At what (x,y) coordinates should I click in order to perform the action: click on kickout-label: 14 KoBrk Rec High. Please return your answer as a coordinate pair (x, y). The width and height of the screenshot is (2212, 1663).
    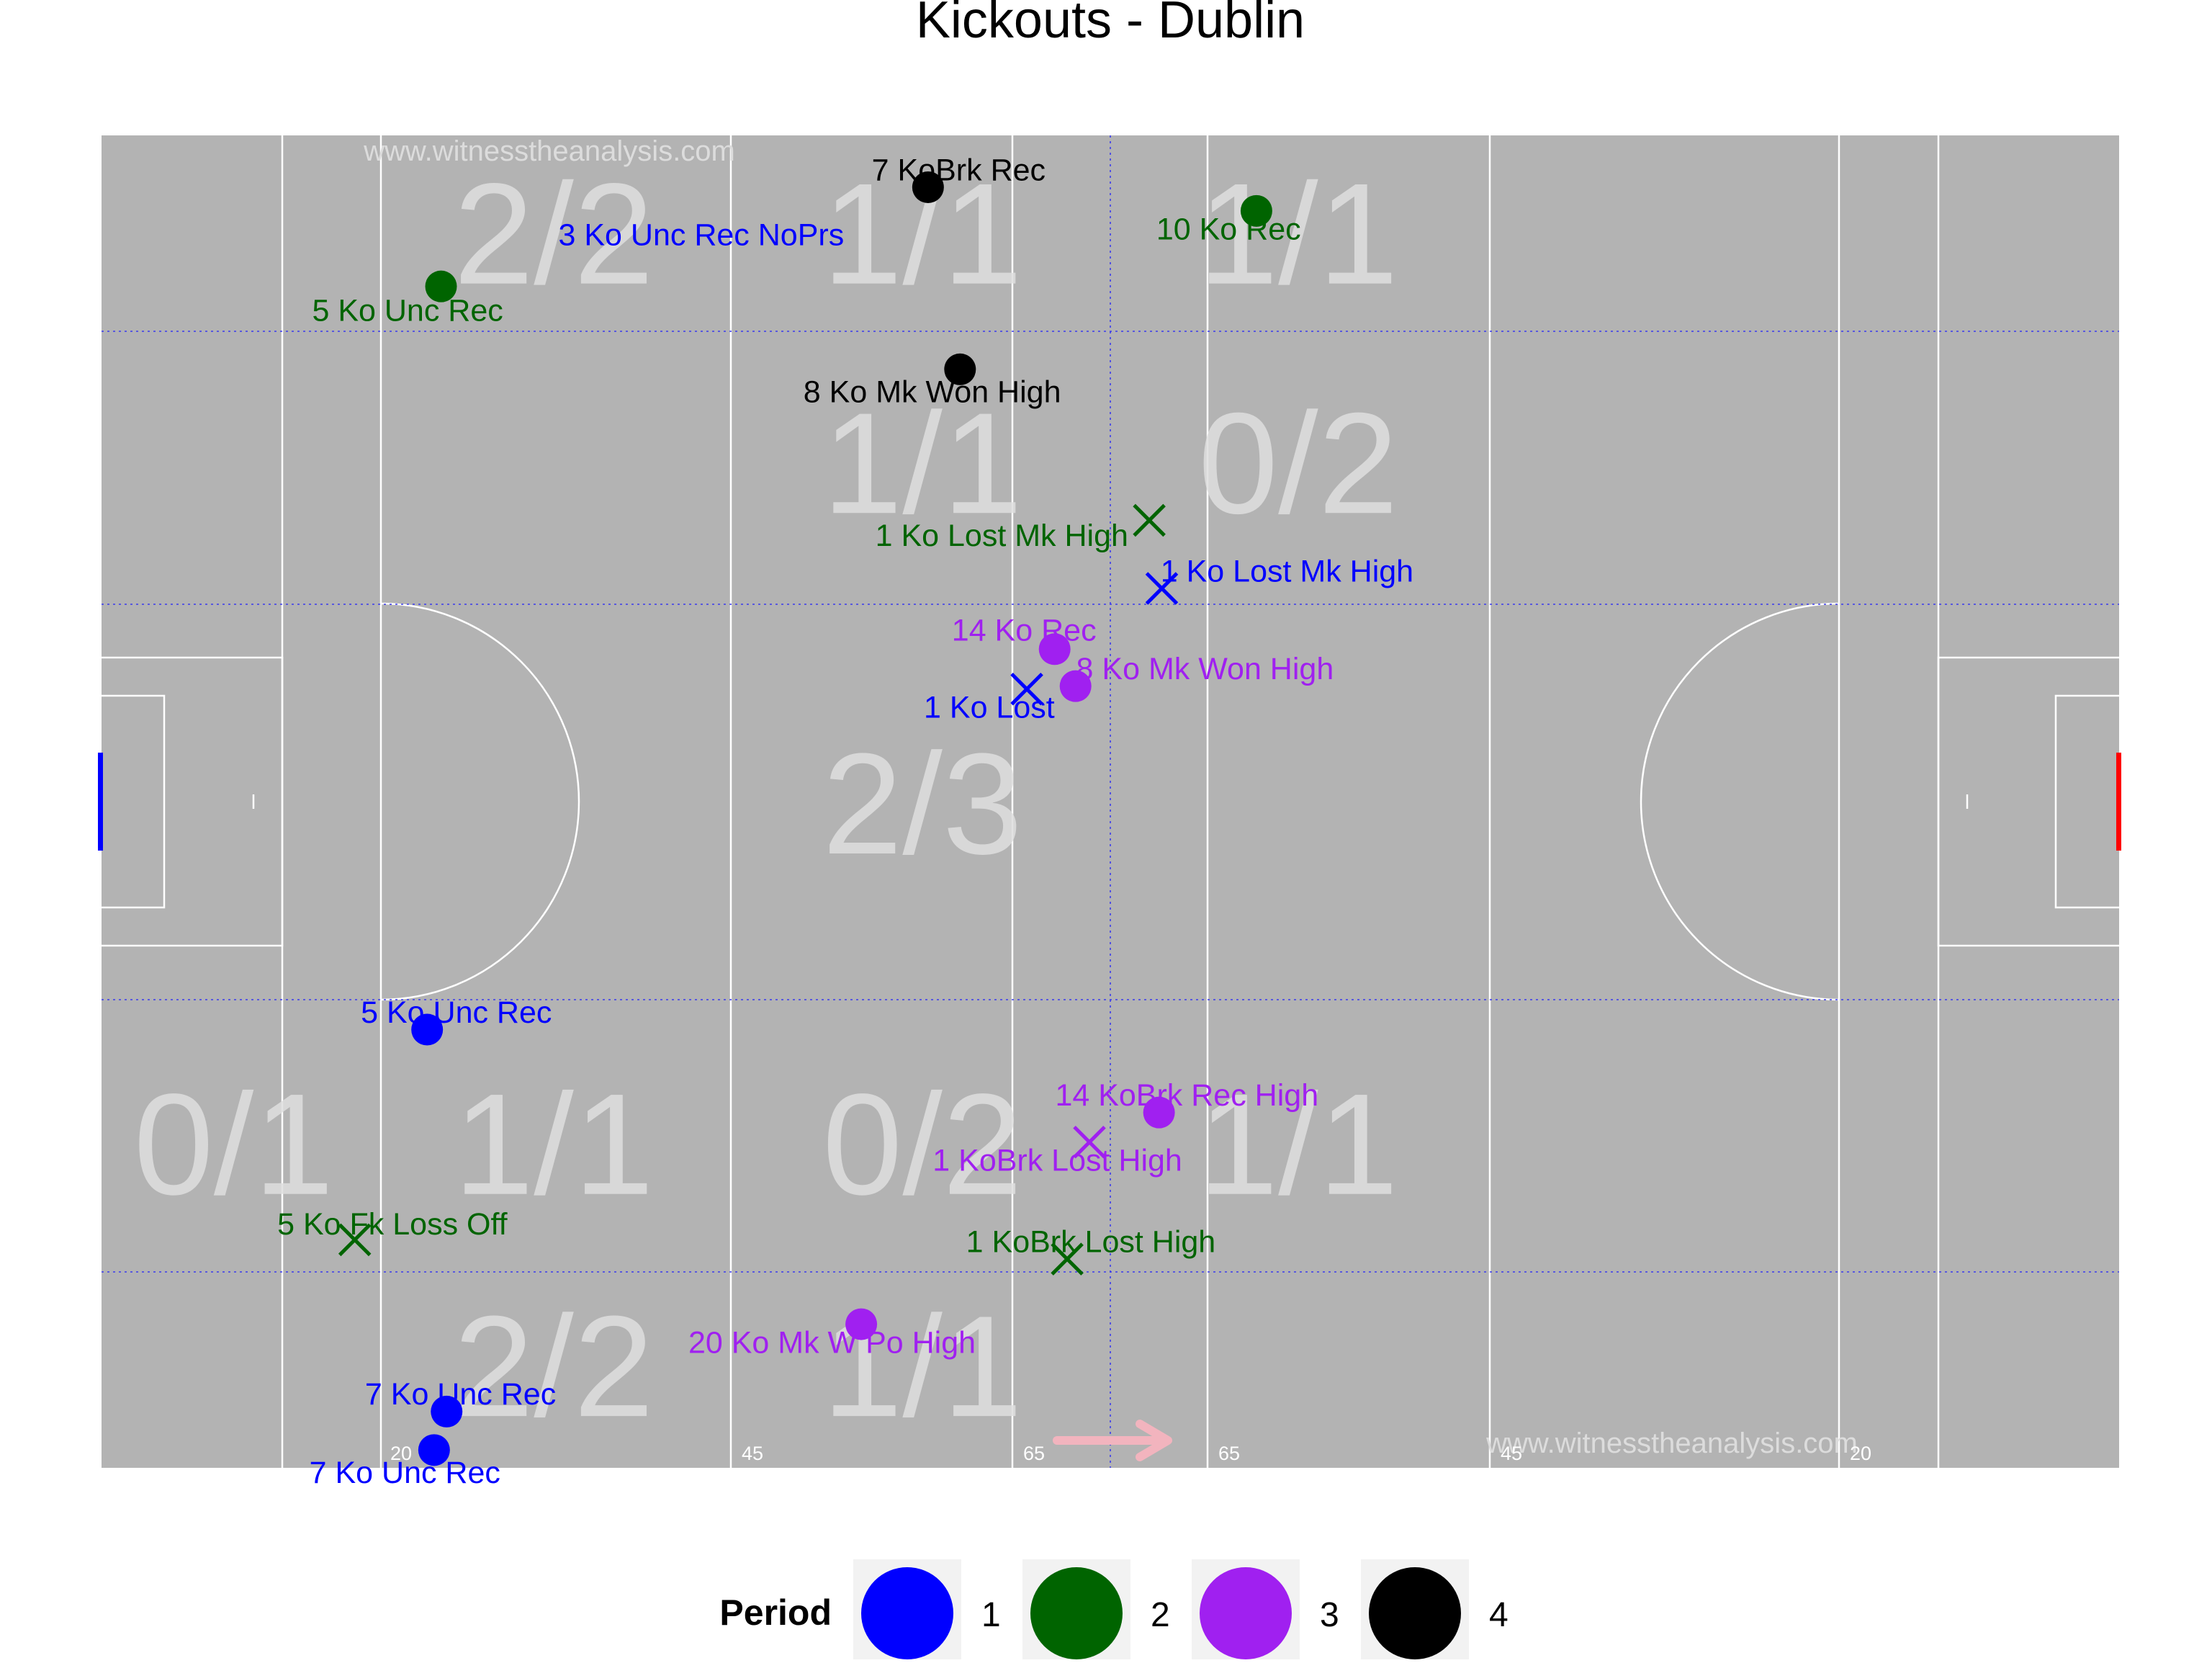
    Looking at the image, I should click on (1186, 1095).